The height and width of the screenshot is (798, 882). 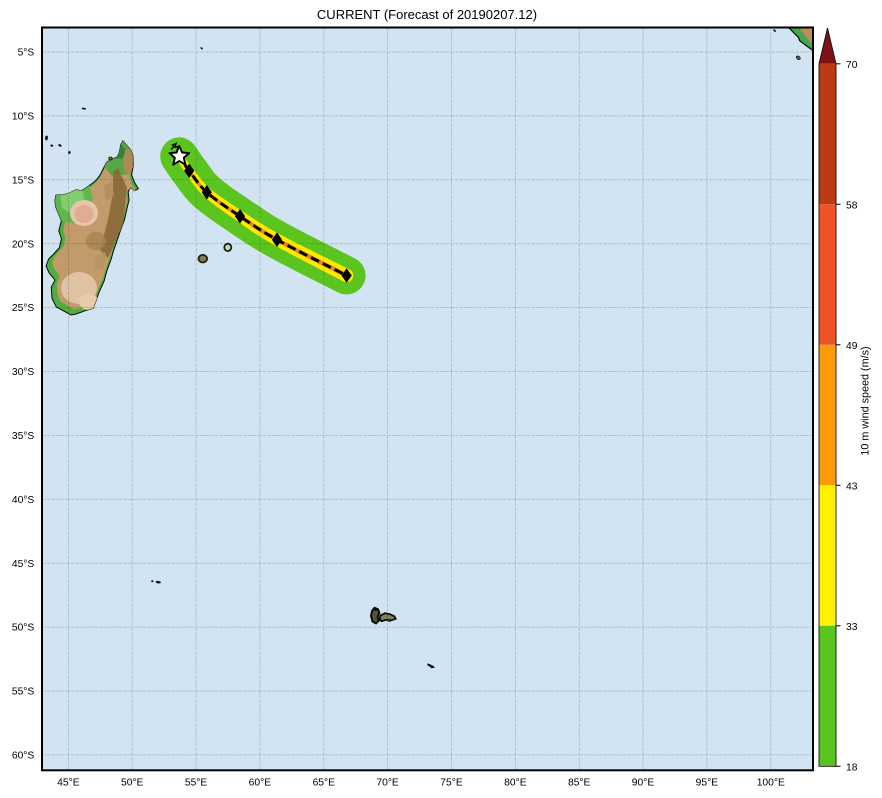 I want to click on svg-text: 80°E, so click(x=515, y=783).